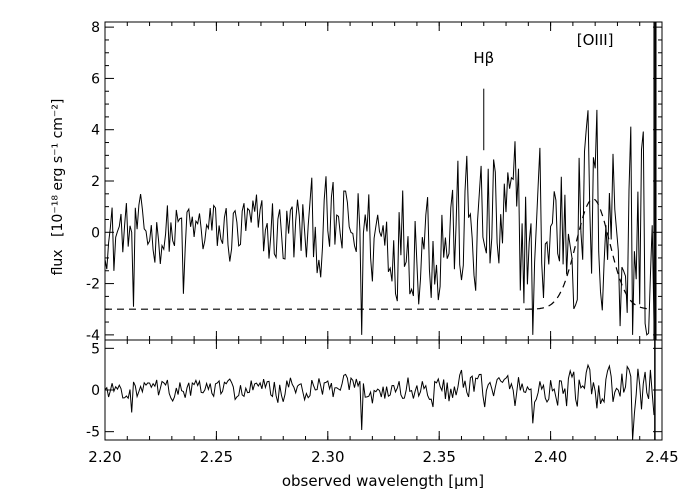 The image size is (700, 500). What do you see at coordinates (93, 433) in the screenshot?
I see `y-tick-label: -5` at bounding box center [93, 433].